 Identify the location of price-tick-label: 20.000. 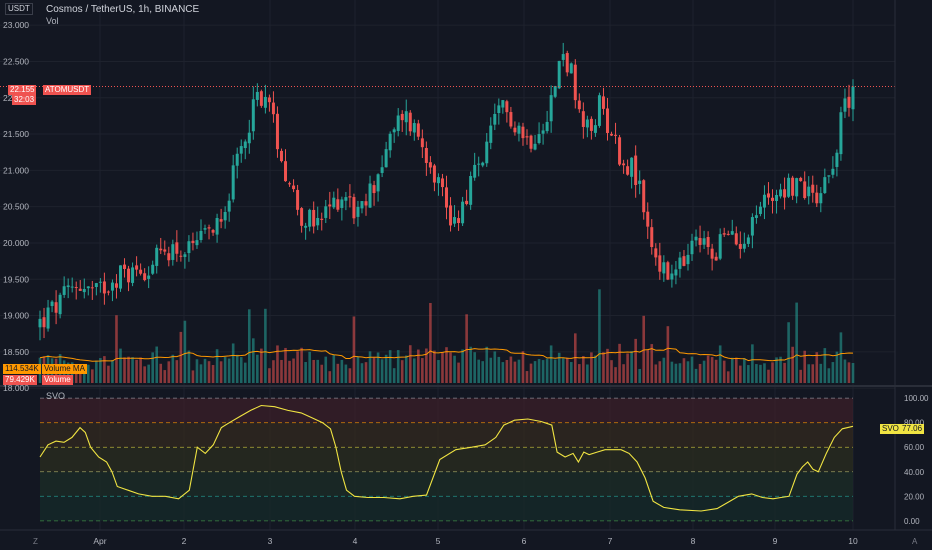
(16, 243).